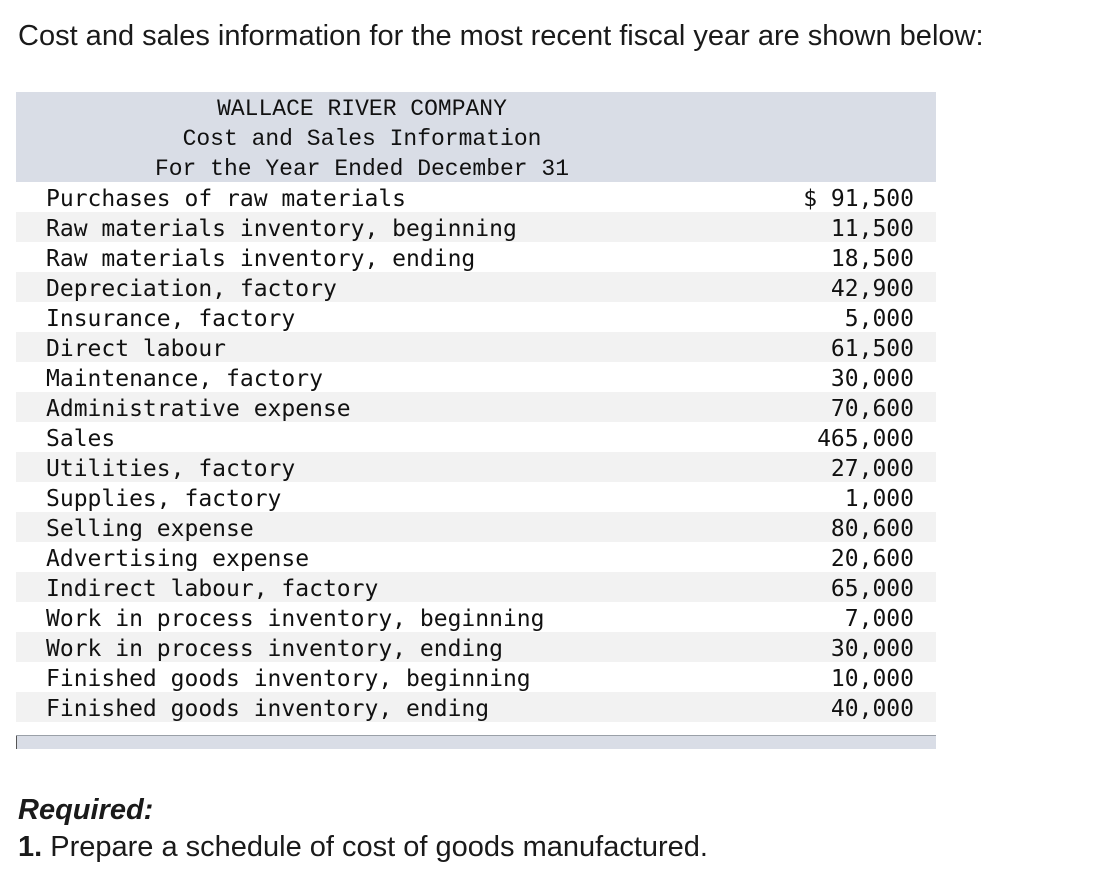 This screenshot has height=878, width=1106. I want to click on row-label: Direct labour, so click(136, 349).